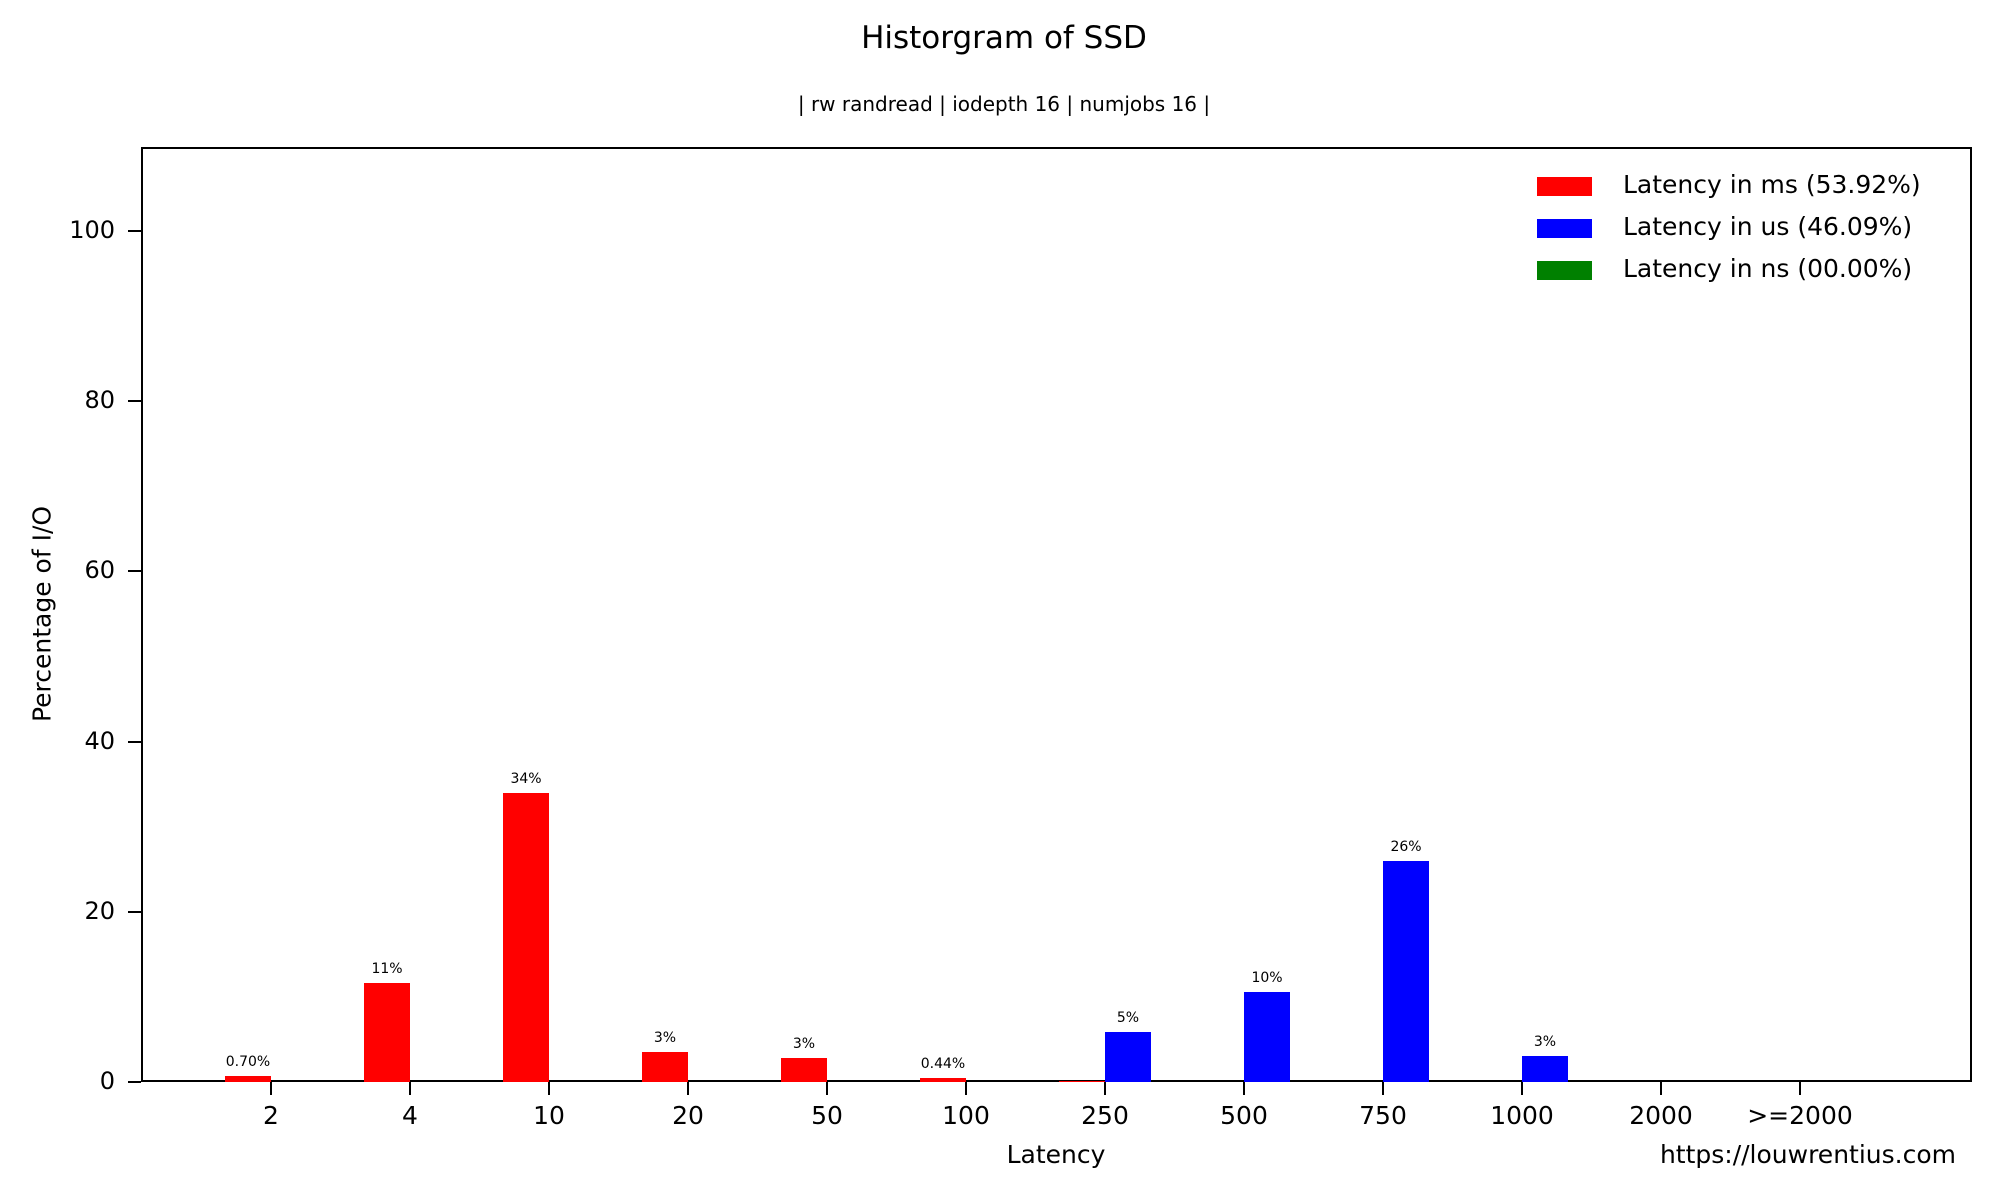 This screenshot has height=1200, width=2000. I want to click on bar-value-label: 5%, so click(1128, 1017).